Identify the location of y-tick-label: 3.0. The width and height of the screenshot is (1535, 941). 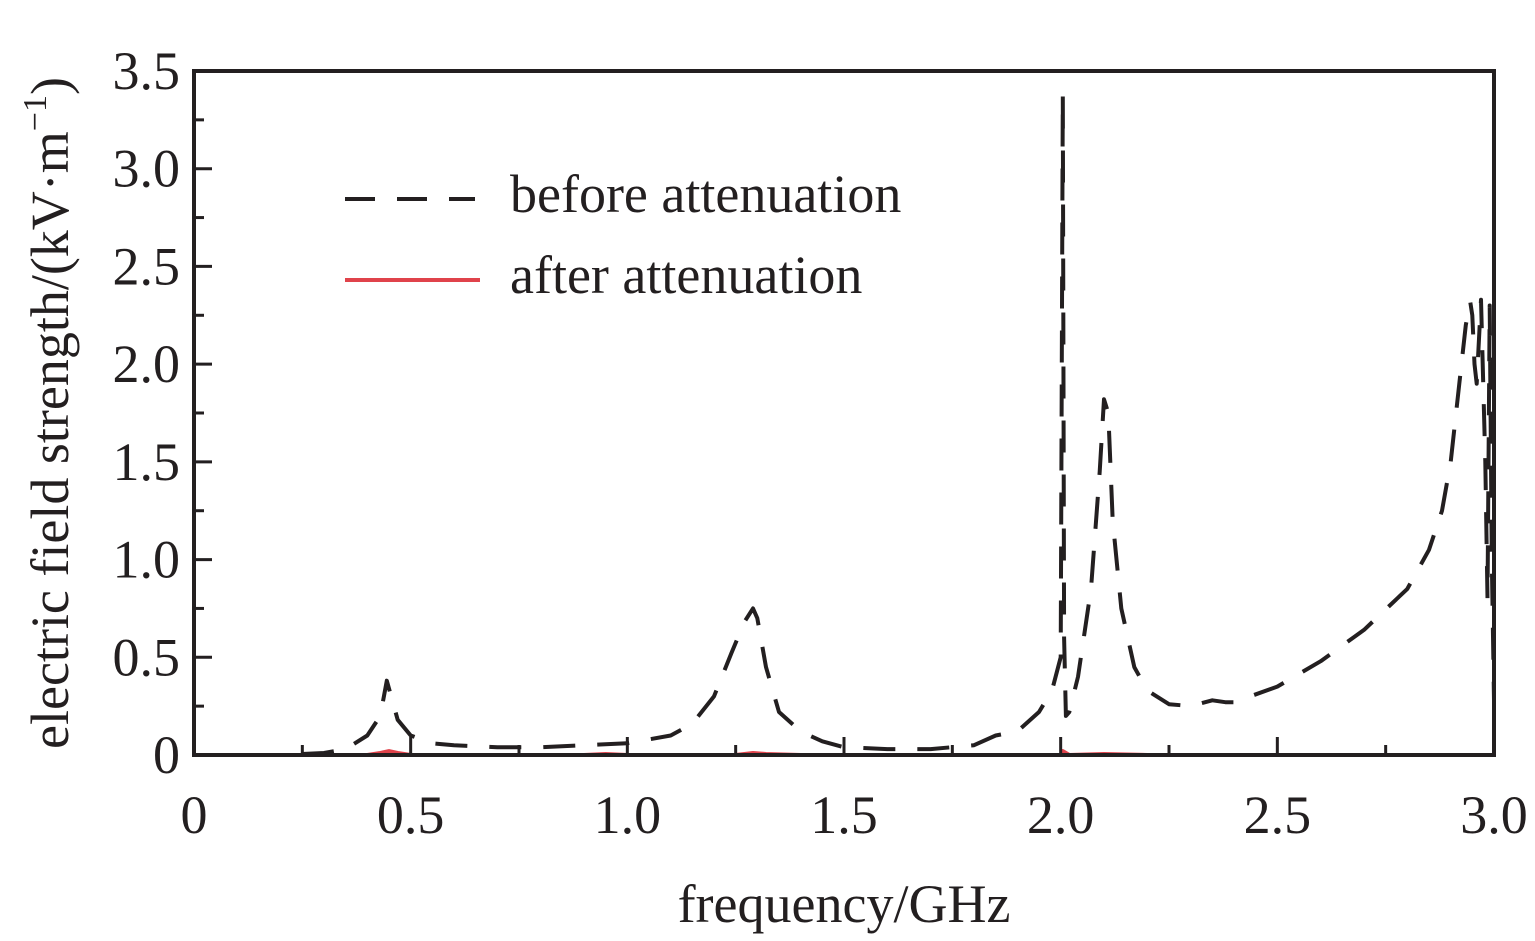
(147, 169).